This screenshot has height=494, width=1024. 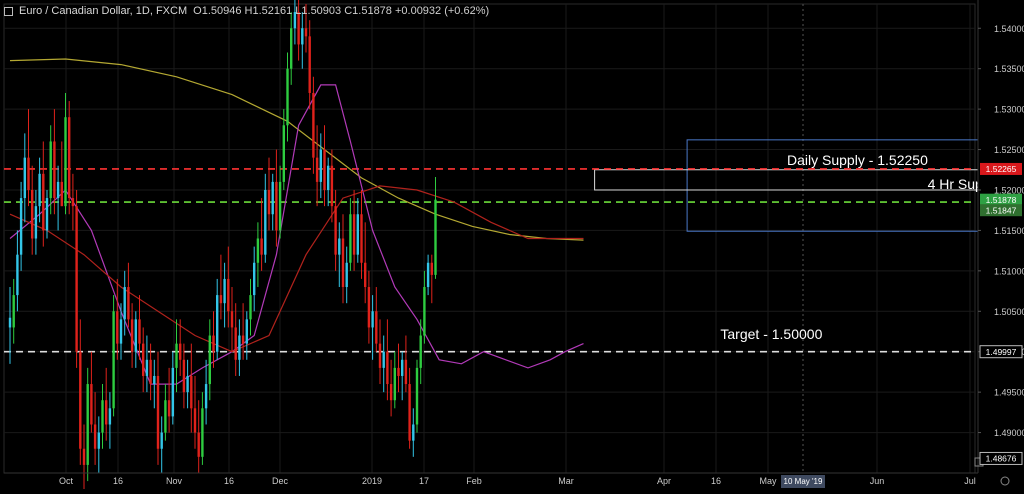 What do you see at coordinates (8, 11) in the screenshot?
I see `collapse-icon` at bounding box center [8, 11].